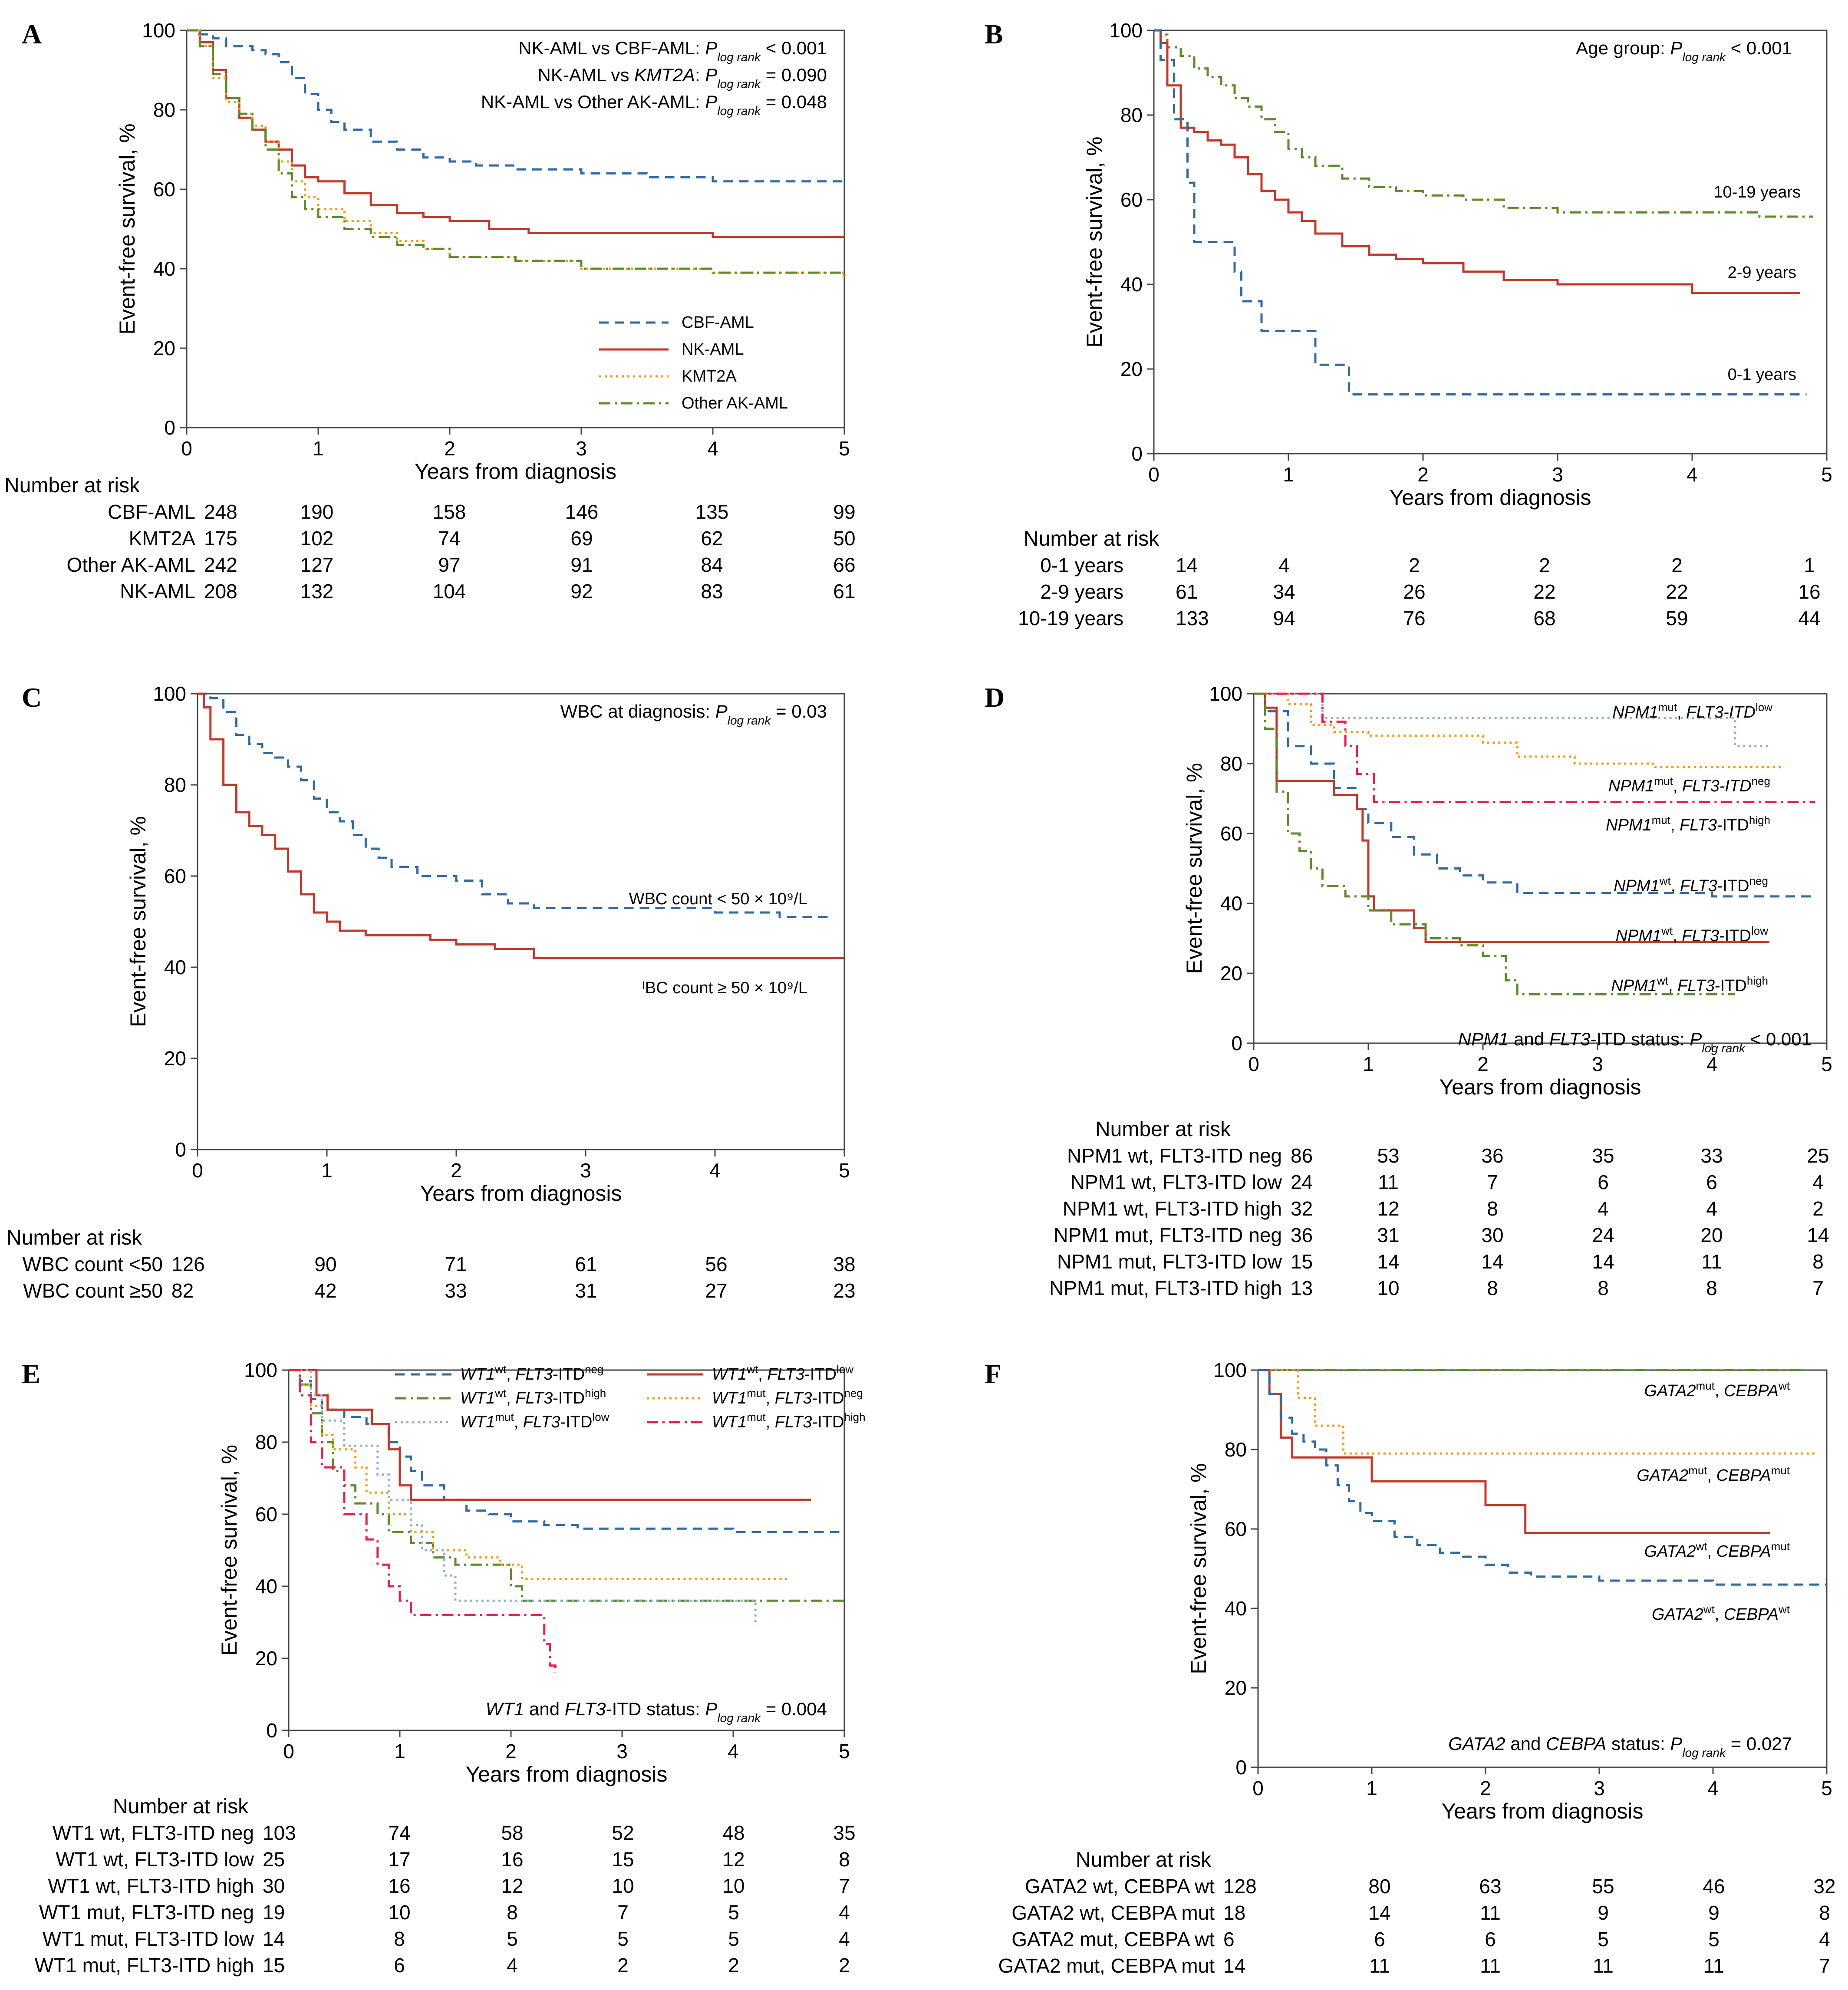 Image resolution: width=1848 pixels, height=1990 pixels. What do you see at coordinates (1676, 1743) in the screenshot?
I see `text-fragment: P` at bounding box center [1676, 1743].